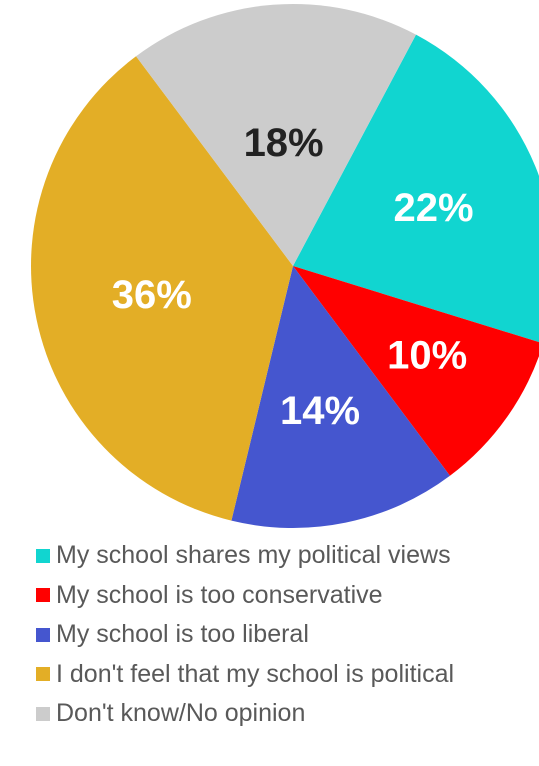  Describe the element at coordinates (255, 673) in the screenshot. I see `legend-label: I don't feel that my school is political` at that location.